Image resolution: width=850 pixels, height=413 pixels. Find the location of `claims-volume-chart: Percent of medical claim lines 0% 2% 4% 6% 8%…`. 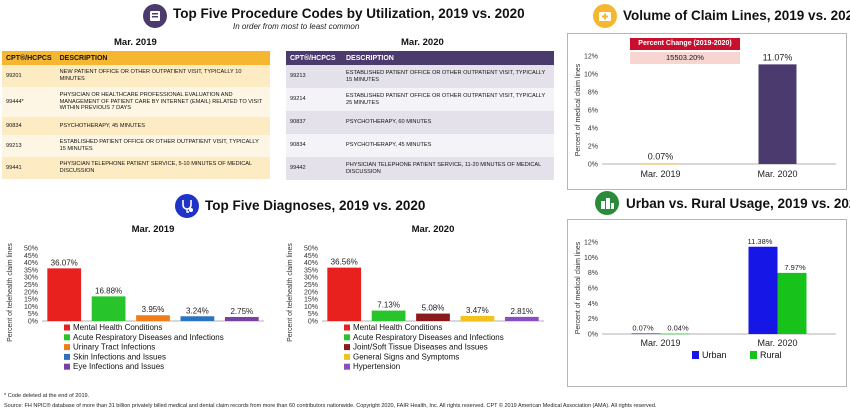

claims-volume-chart: Percent of medical claim lines 0% 2% 4% 6% 8%… is located at coordinates (705, 115).